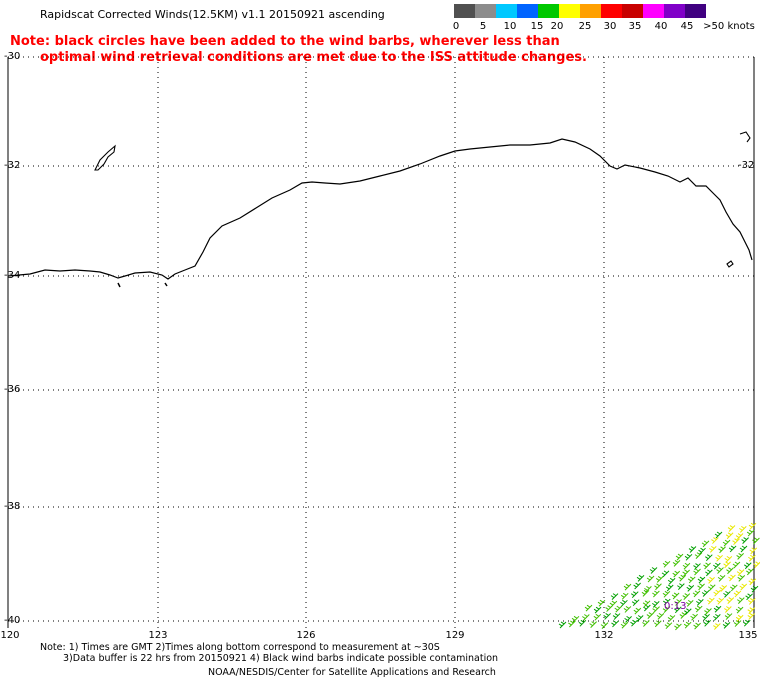 The height and width of the screenshot is (688, 760). I want to click on lat-label-36: -36, so click(12, 389).